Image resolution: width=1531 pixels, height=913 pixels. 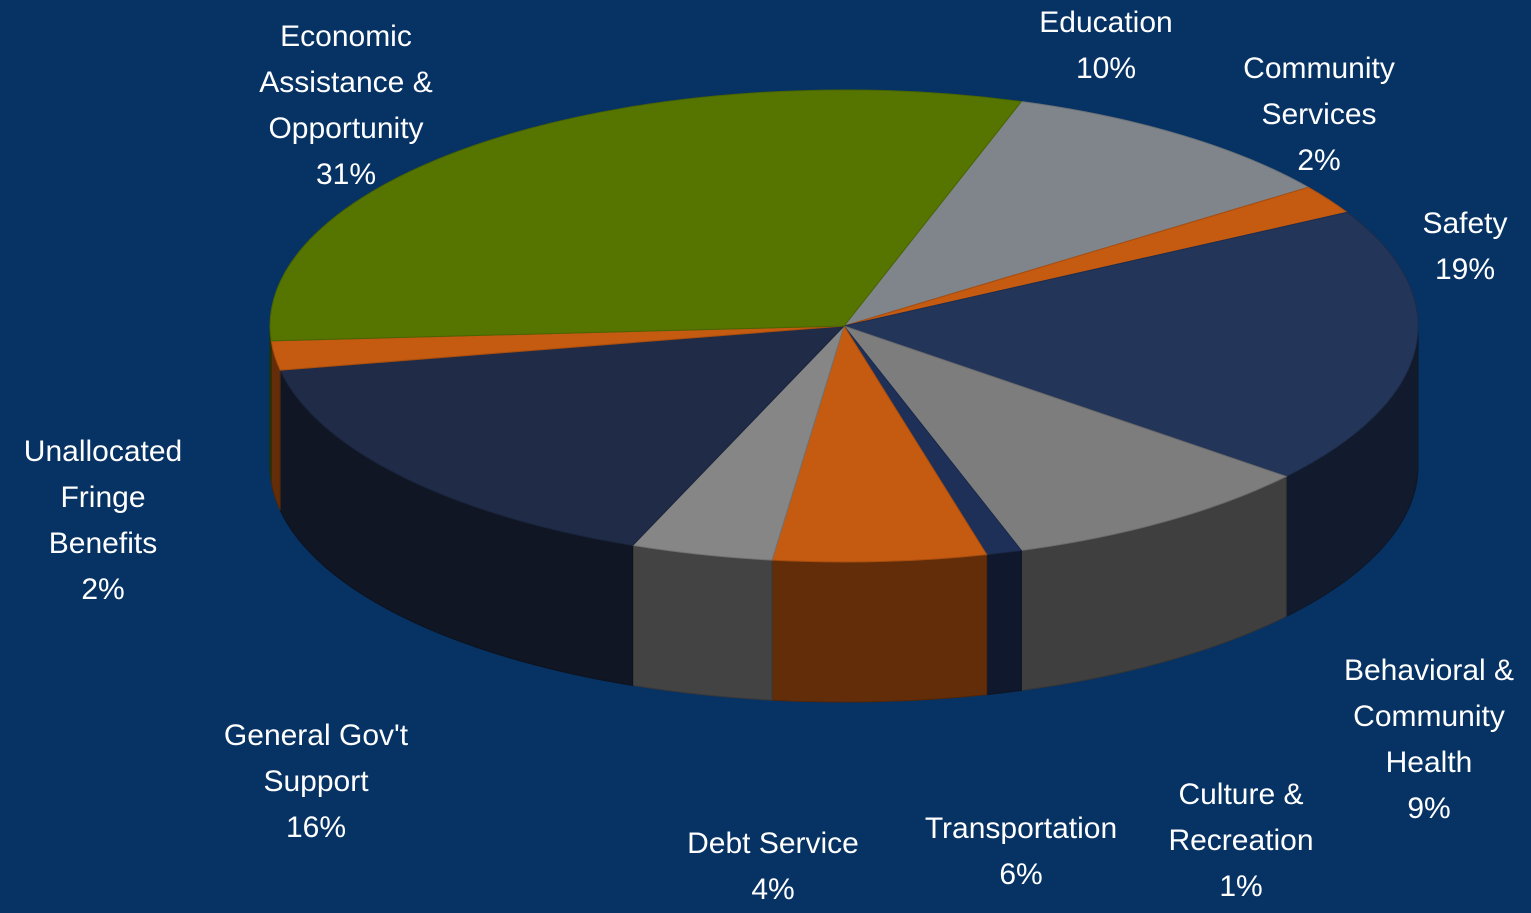 What do you see at coordinates (879, 628) in the screenshot?
I see `slice-side-transportation` at bounding box center [879, 628].